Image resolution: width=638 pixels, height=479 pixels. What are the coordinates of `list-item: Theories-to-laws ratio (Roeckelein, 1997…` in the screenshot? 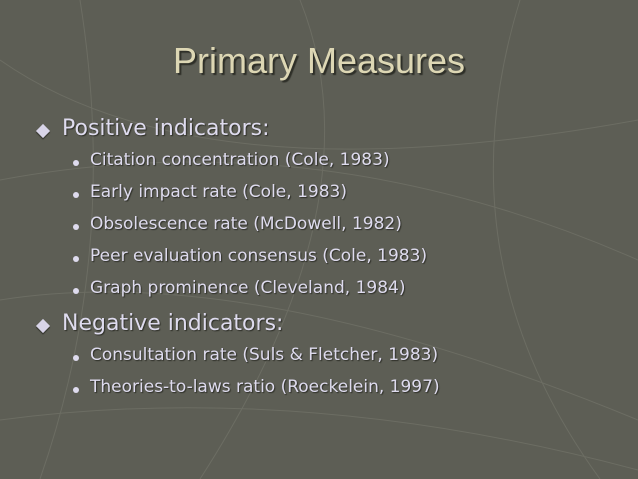 It's located at (265, 387).